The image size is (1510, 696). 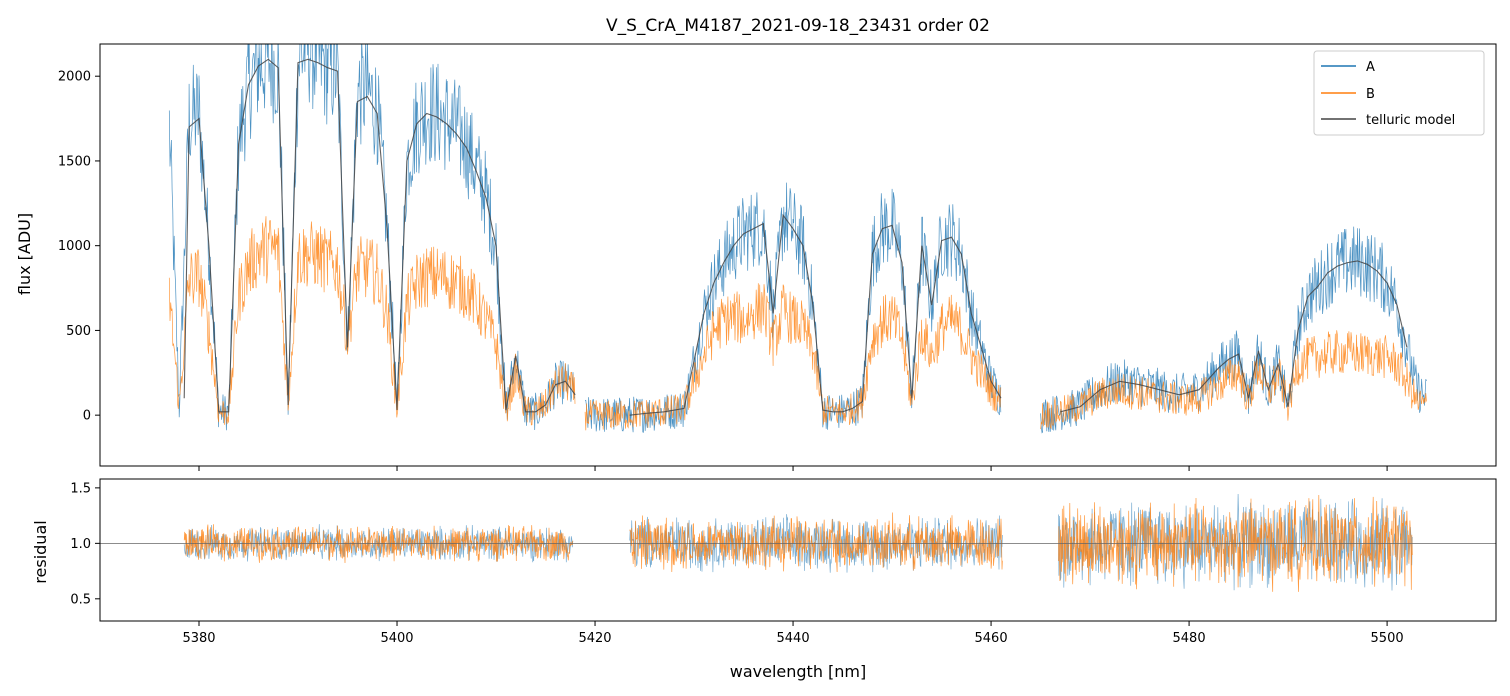 I want to click on y-tick-label: 1000, so click(x=74, y=246).